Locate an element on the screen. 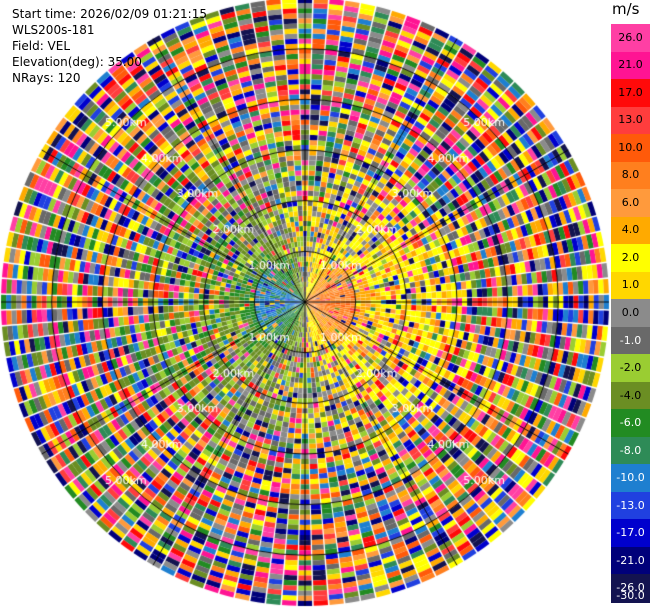  colorbar-tick-label: -4.0 is located at coordinates (630, 395).